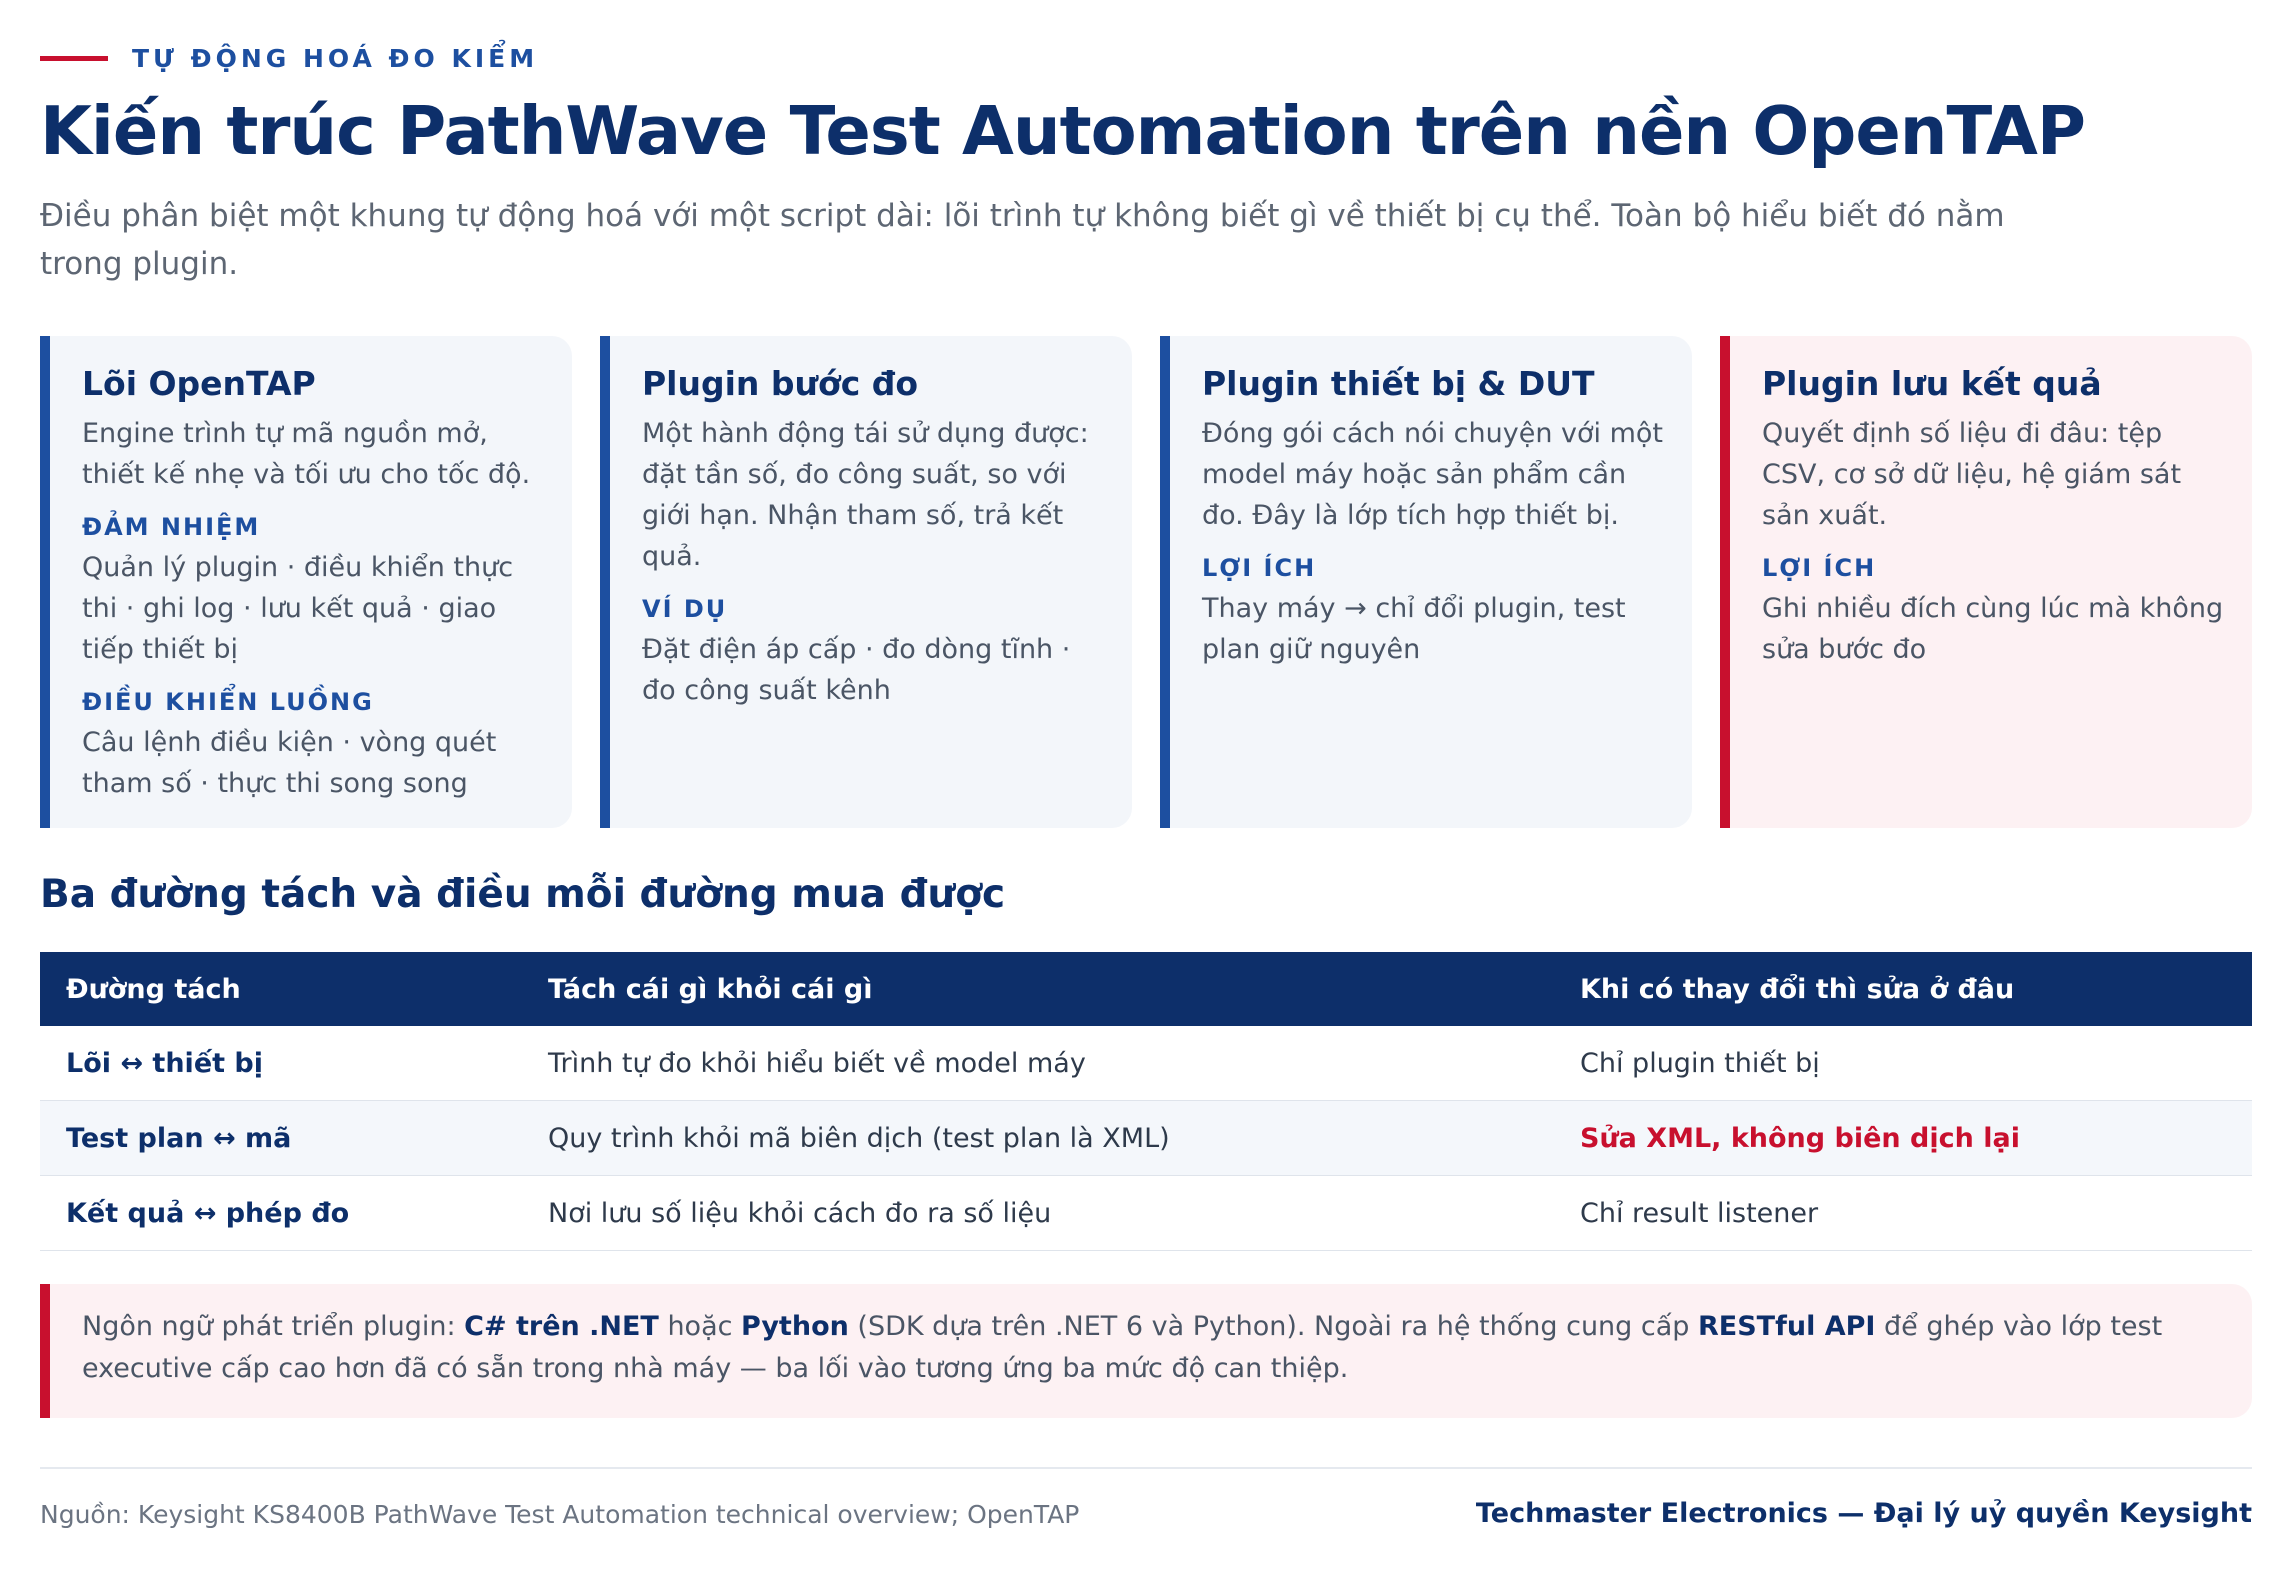 The height and width of the screenshot is (1571, 2288). I want to click on footer-divider, so click(1146, 1468).